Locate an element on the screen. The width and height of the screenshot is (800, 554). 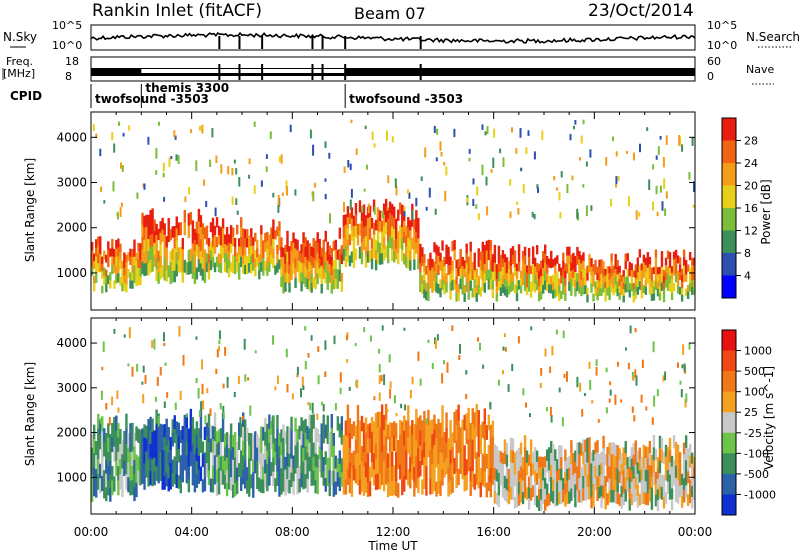
colorbar-swatch is located at coordinates (729, 484).